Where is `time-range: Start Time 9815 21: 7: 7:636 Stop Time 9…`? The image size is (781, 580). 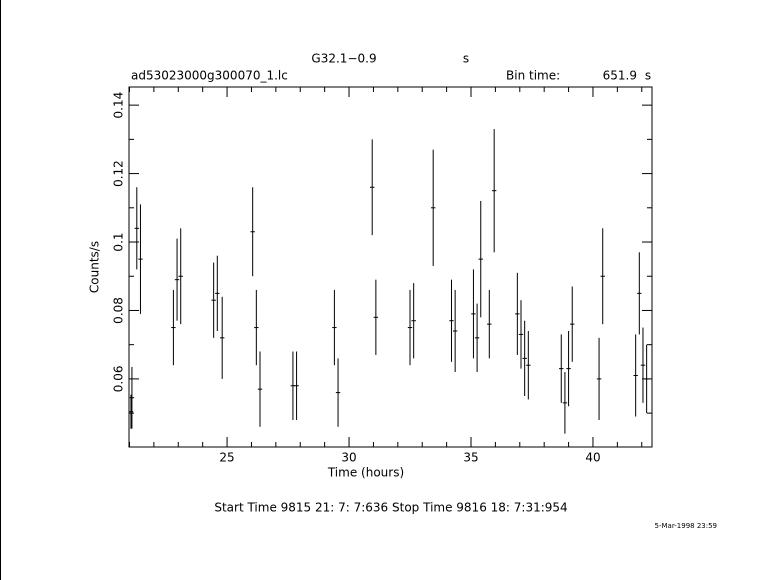 time-range: Start Time 9815 21: 7: 7:636 Stop Time 9… is located at coordinates (390, 508).